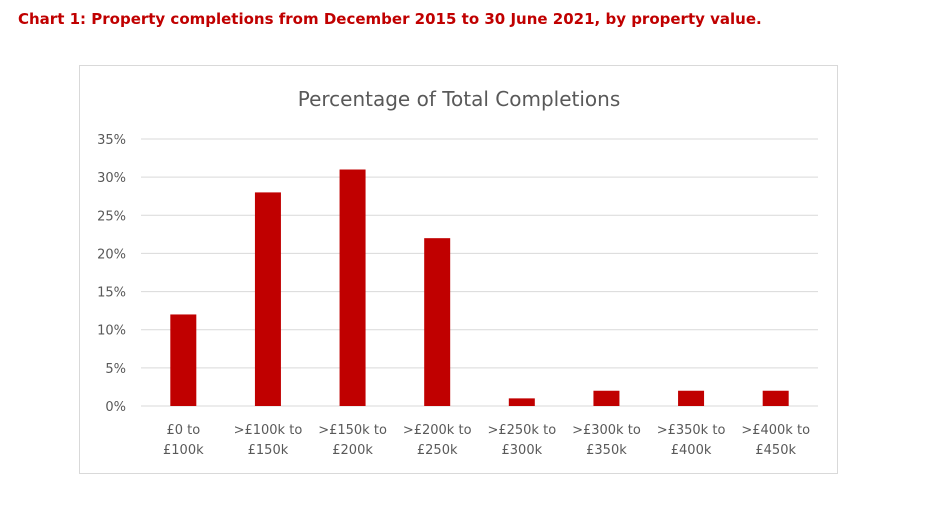 This screenshot has height=509, width=940. I want to click on x-category-label: >£400k to £450k, so click(775, 440).